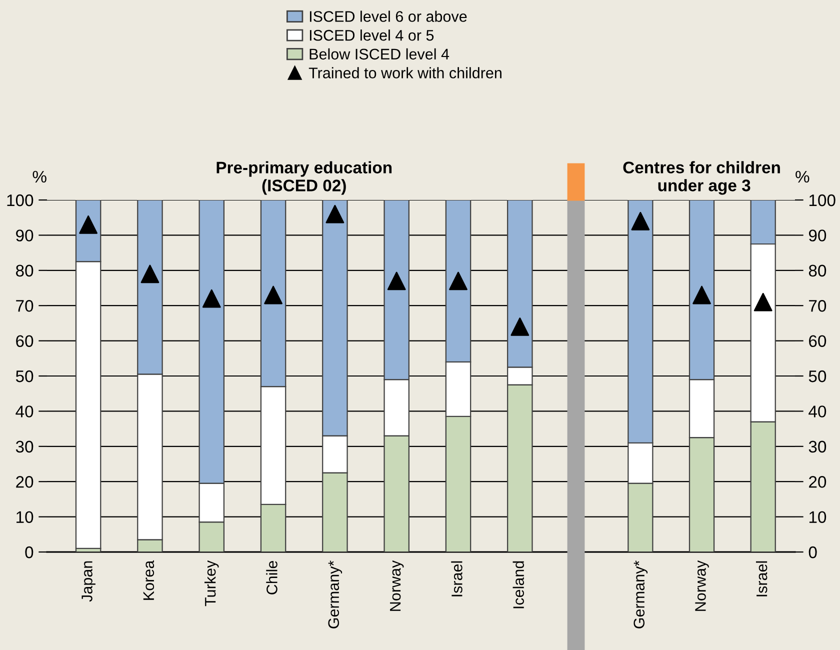  Describe the element at coordinates (380, 54) in the screenshot. I see `legend-label: Below ISCED level 4` at that location.